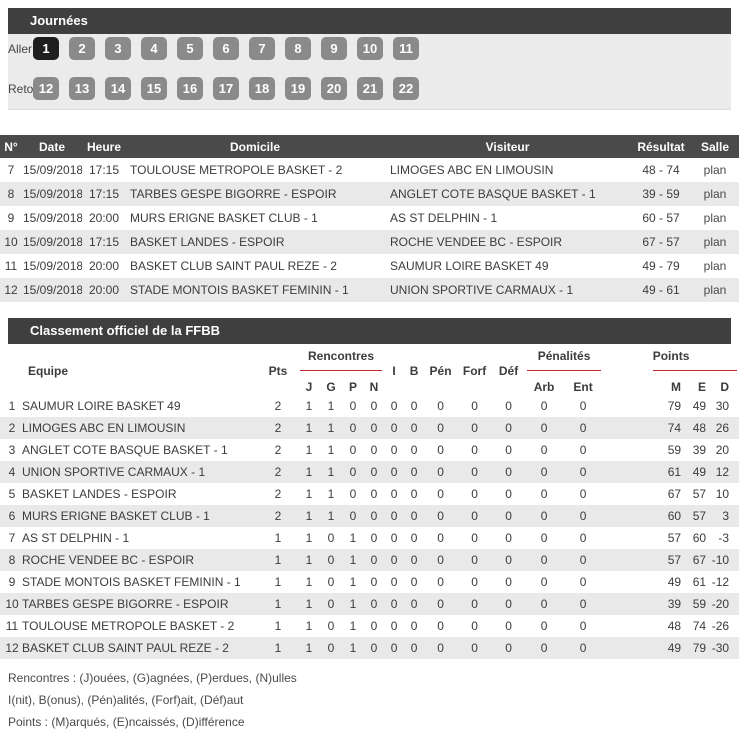 This screenshot has height=738, width=739. Describe the element at coordinates (444, 218) in the screenshot. I see `visitor-team: AS ST DELPHIN - 1` at that location.